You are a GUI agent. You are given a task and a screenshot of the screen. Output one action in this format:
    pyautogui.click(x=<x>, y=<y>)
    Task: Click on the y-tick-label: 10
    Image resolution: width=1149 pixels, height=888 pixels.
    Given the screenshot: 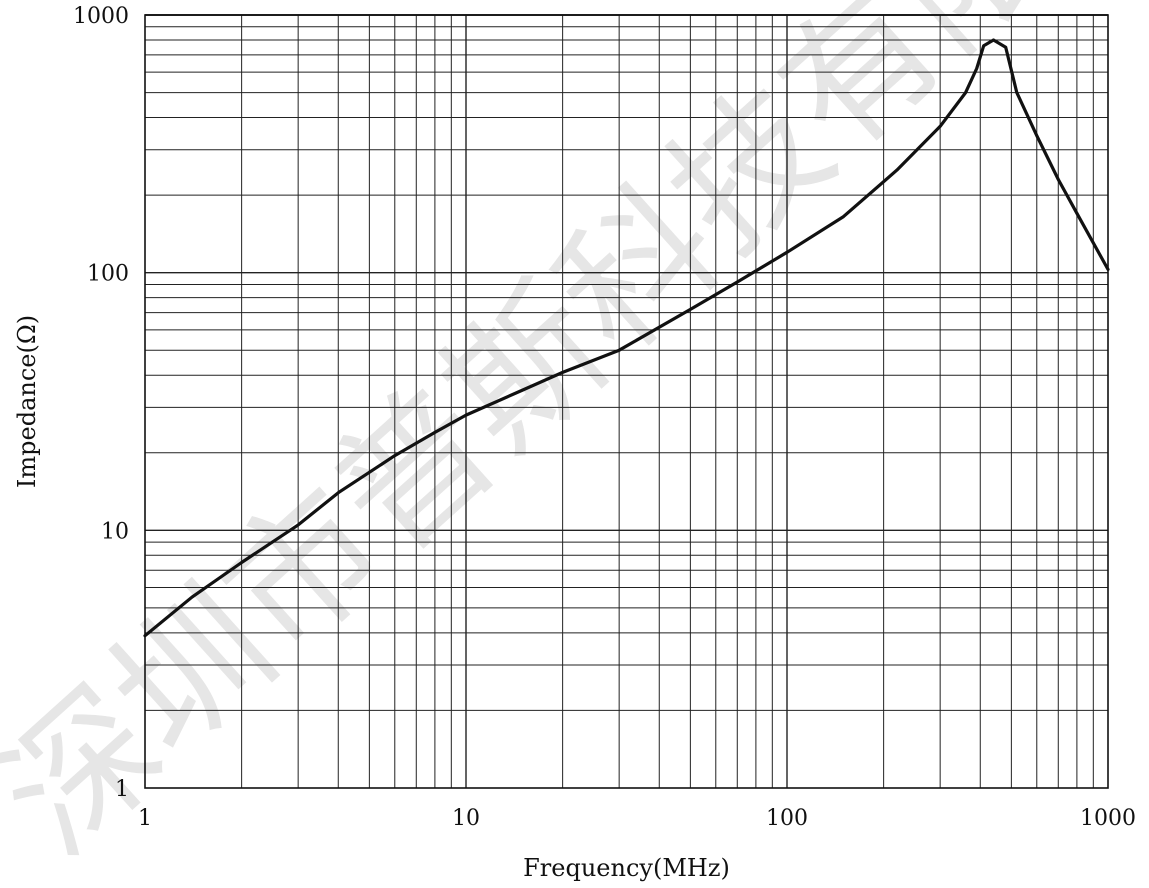 What is the action you would take?
    pyautogui.click(x=115, y=531)
    